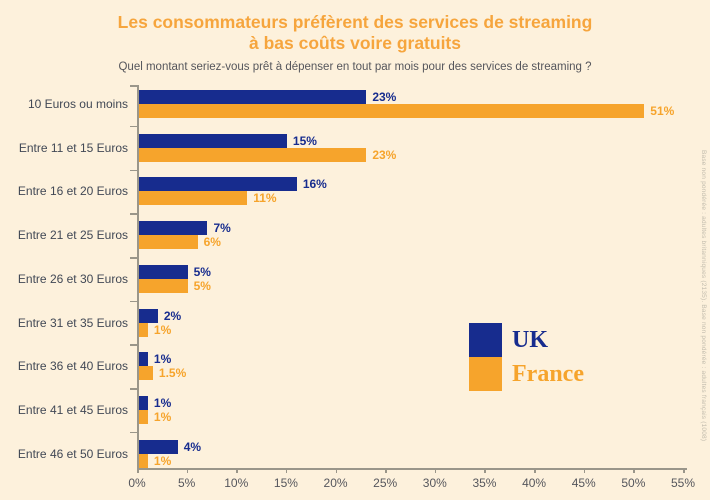 Image resolution: width=710 pixels, height=500 pixels. What do you see at coordinates (285, 483) in the screenshot?
I see `x-tick-label: 15%` at bounding box center [285, 483].